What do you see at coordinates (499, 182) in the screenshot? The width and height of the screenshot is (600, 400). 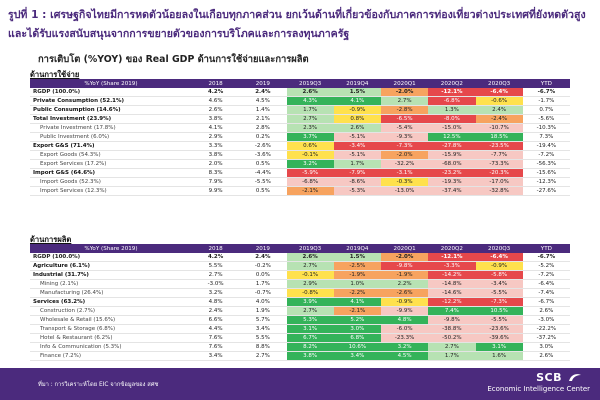 I see `value-cell: -17.0%` at bounding box center [499, 182].